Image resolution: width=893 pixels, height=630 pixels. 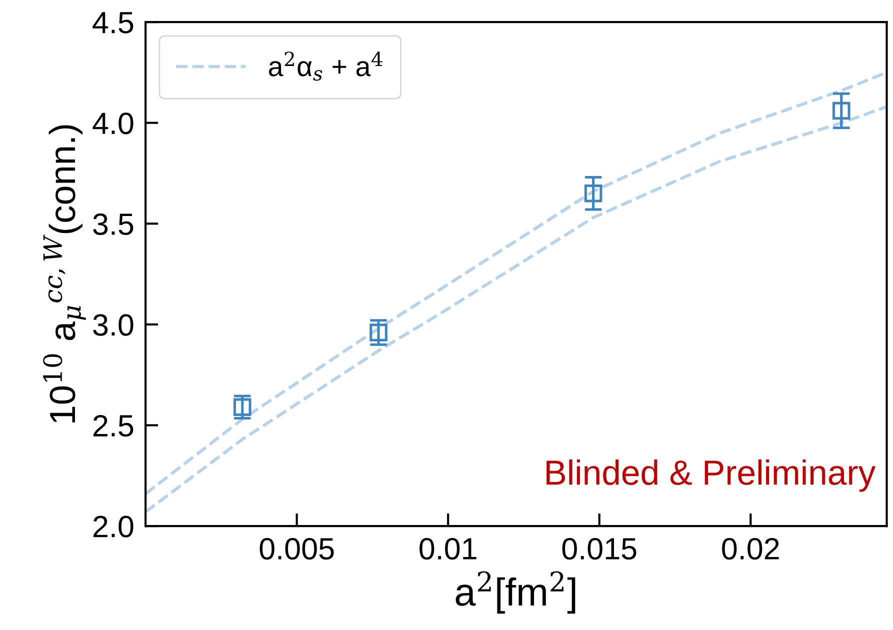 What do you see at coordinates (448, 549) in the screenshot?
I see `x-tick-label: 0.01` at bounding box center [448, 549].